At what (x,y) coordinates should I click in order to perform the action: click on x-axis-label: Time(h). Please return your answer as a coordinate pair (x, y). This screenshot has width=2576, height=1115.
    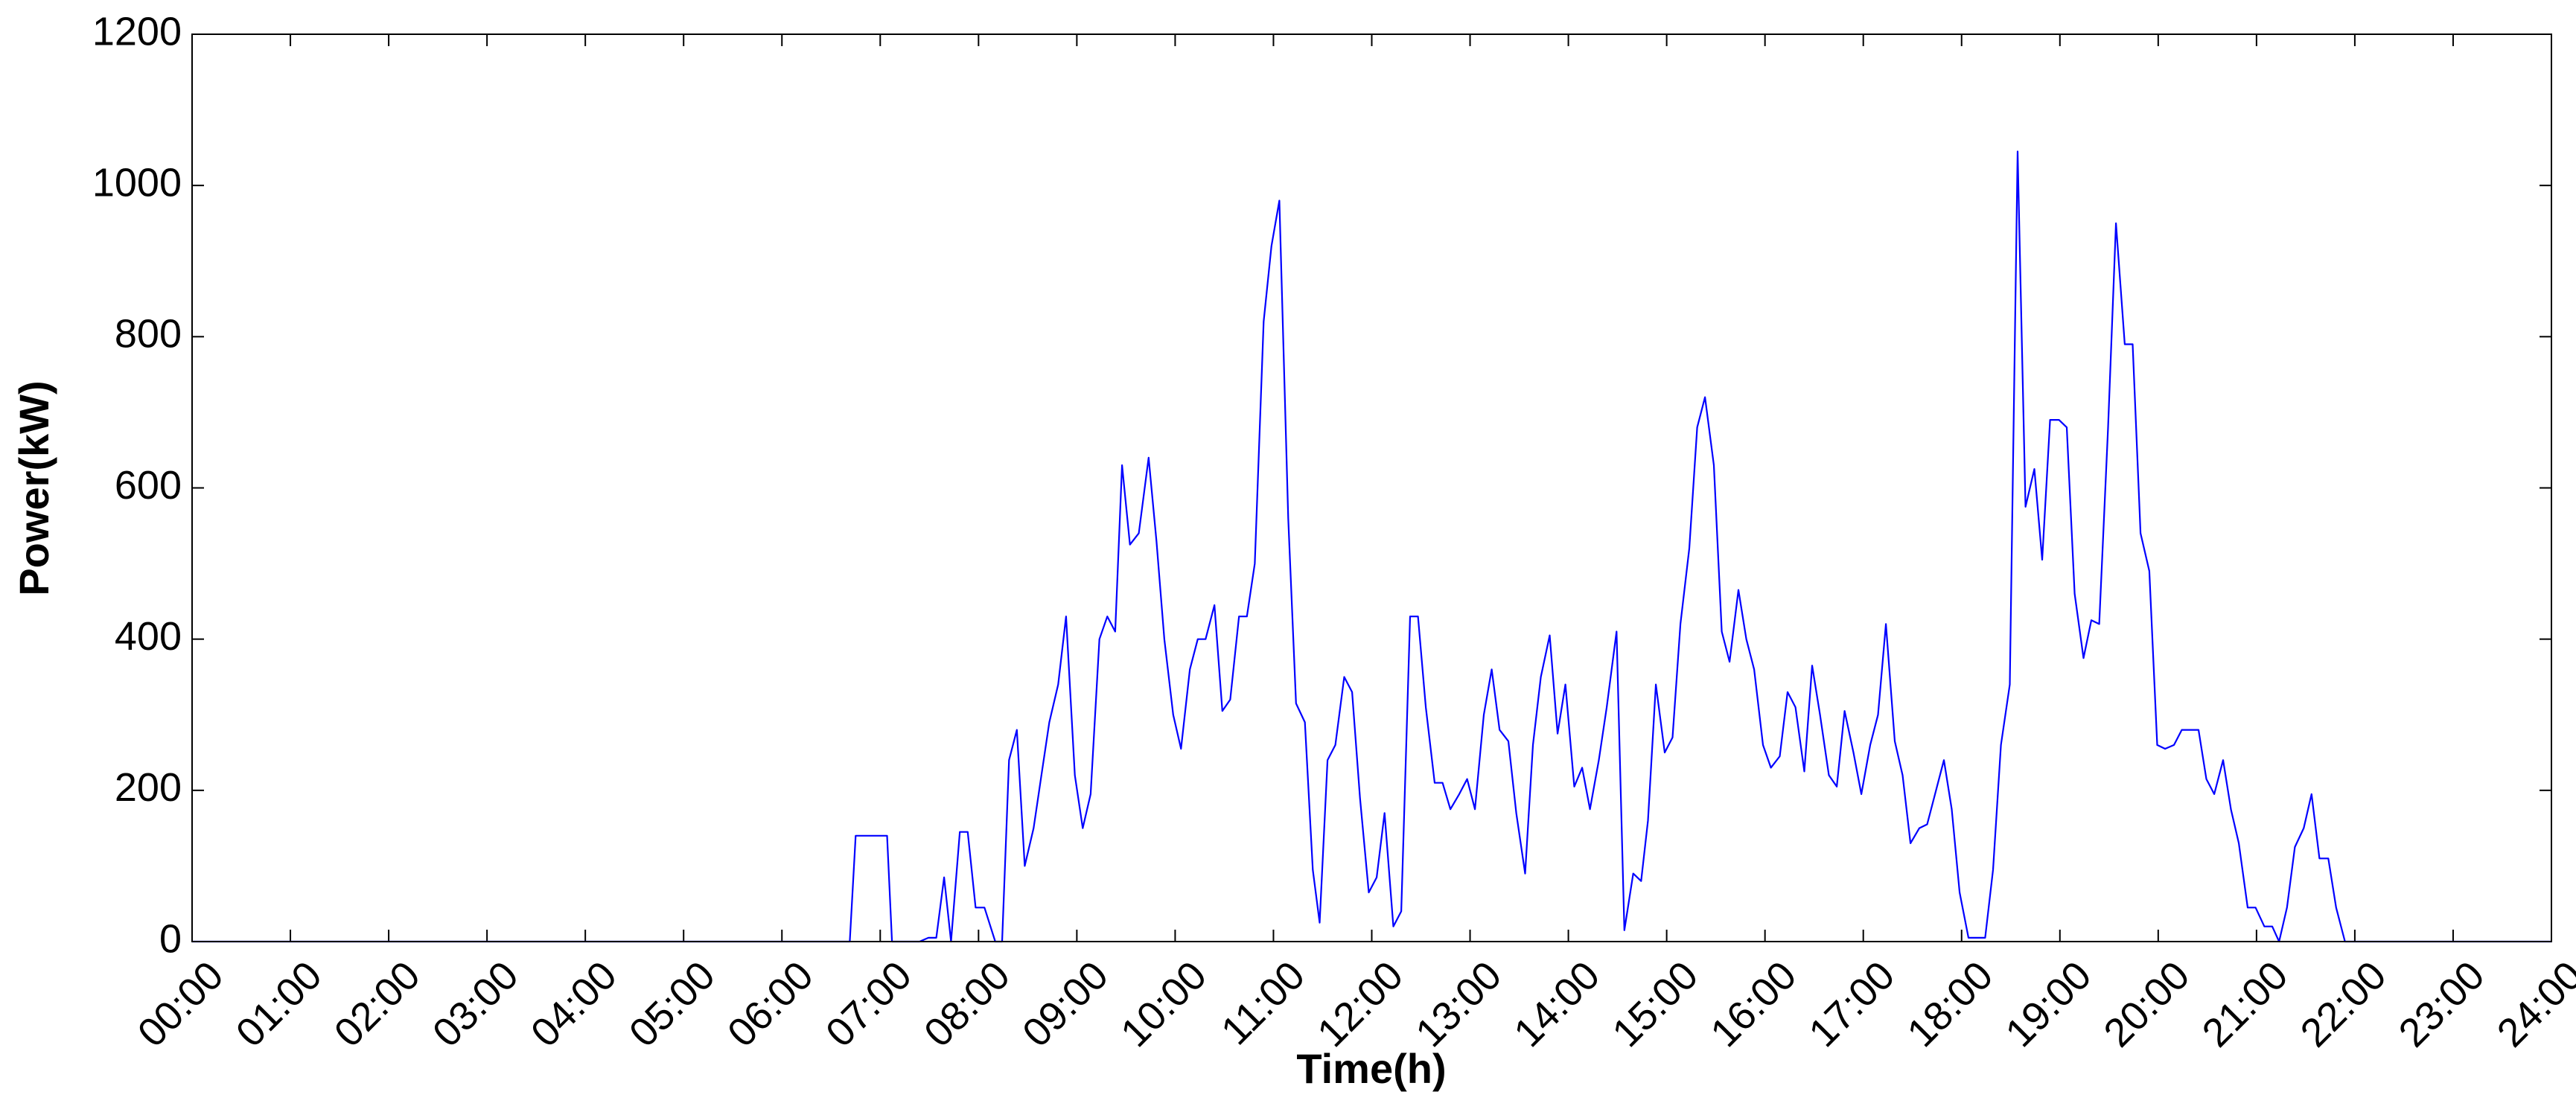
    Looking at the image, I should click on (1371, 1068).